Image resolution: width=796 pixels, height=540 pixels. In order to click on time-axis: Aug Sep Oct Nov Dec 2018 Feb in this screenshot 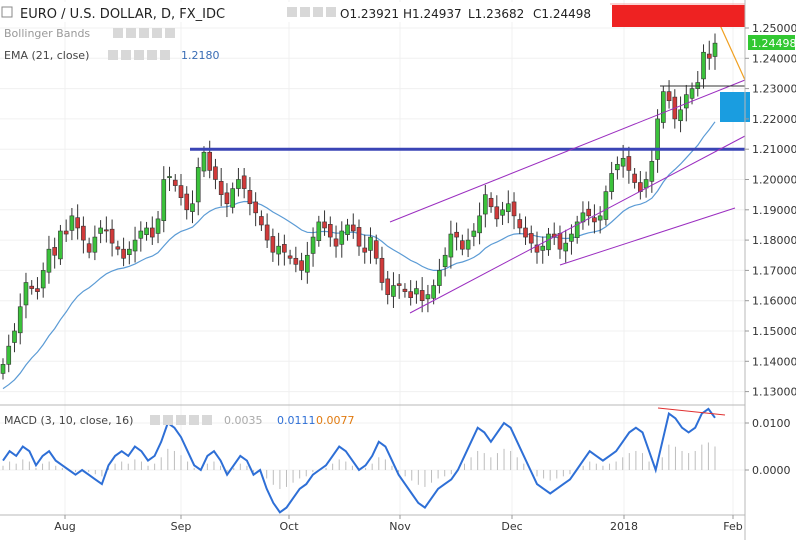, I will do `click(398, 524)`.